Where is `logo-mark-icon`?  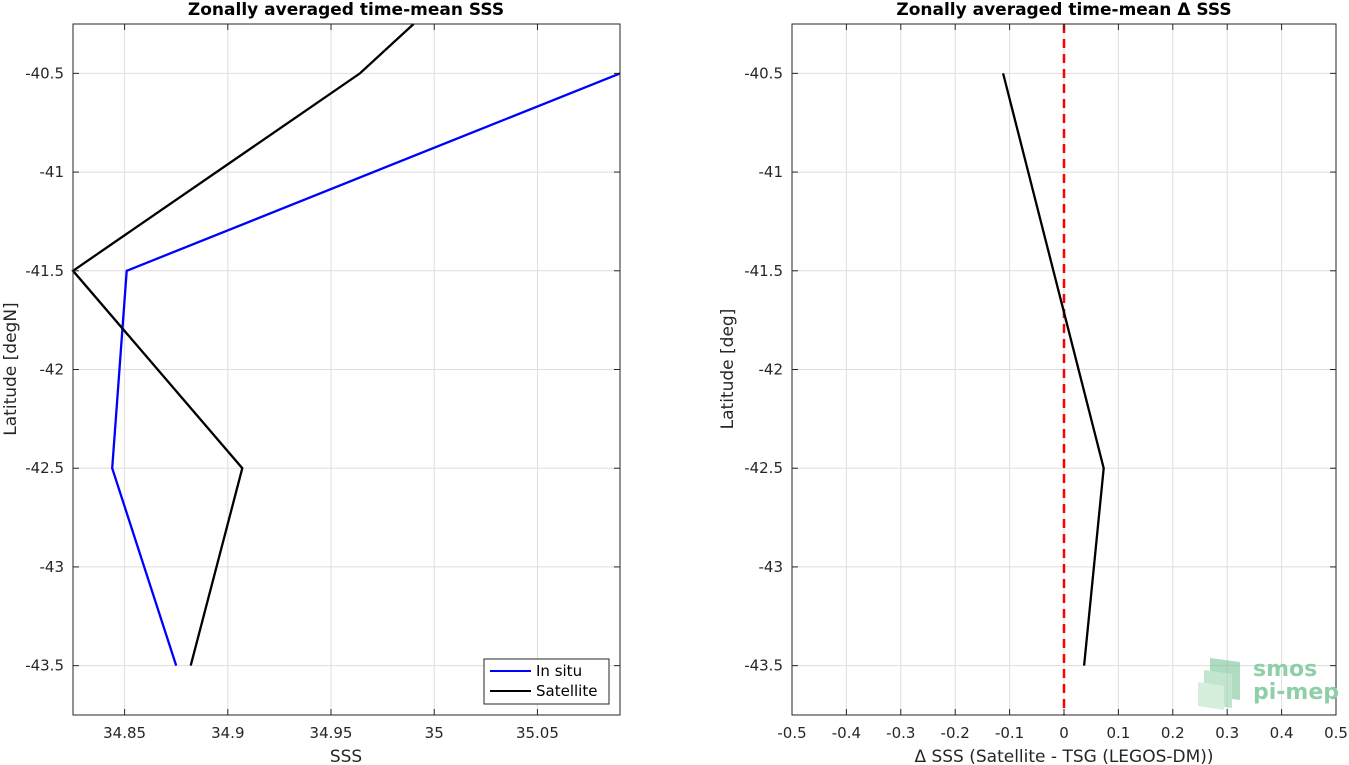
logo-mark-icon is located at coordinates (1219, 684).